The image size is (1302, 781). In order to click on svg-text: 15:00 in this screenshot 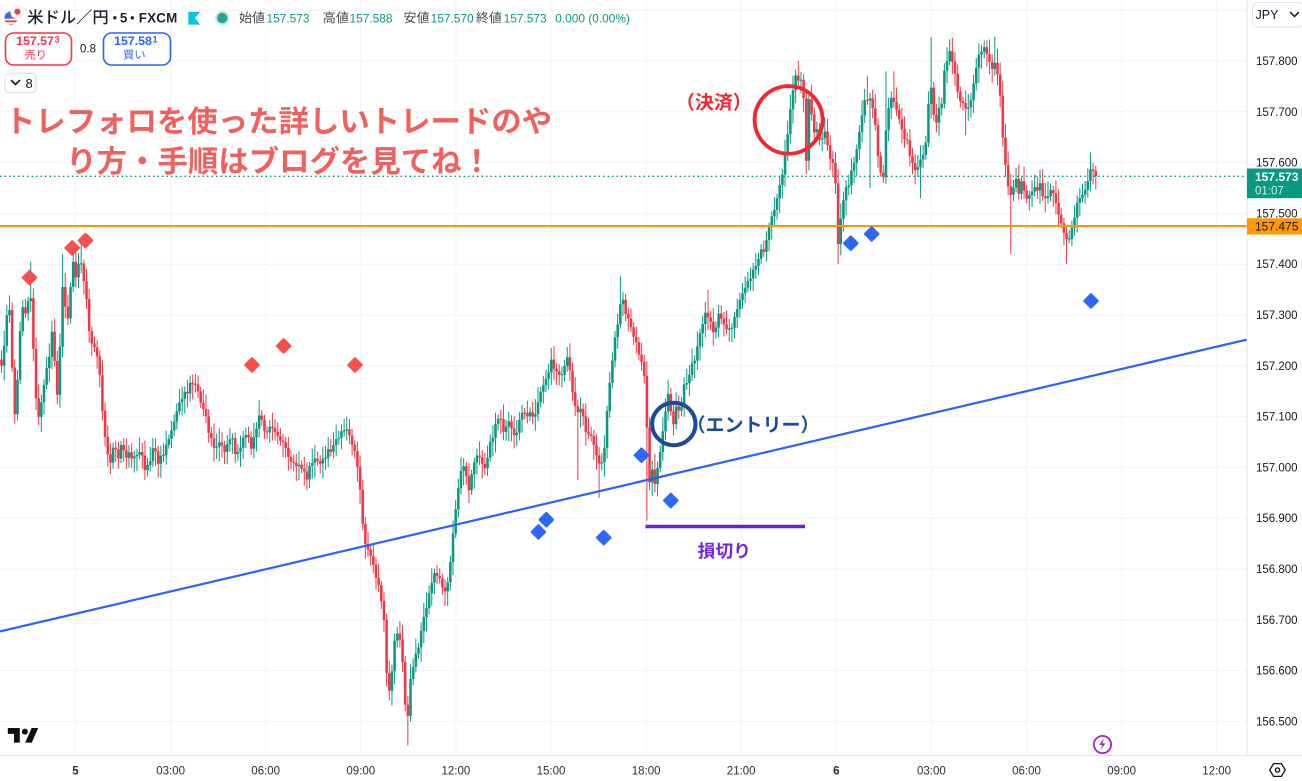, I will do `click(551, 772)`.